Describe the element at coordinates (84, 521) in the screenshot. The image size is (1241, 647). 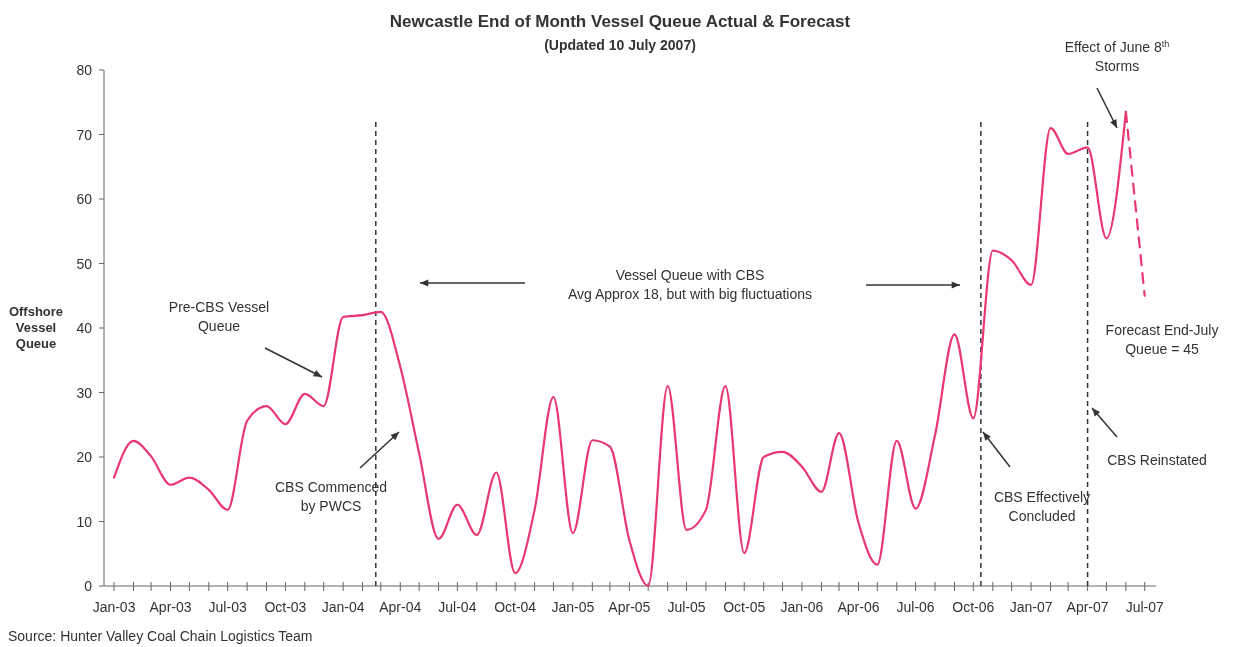
I see `y-tick-label: 10` at that location.